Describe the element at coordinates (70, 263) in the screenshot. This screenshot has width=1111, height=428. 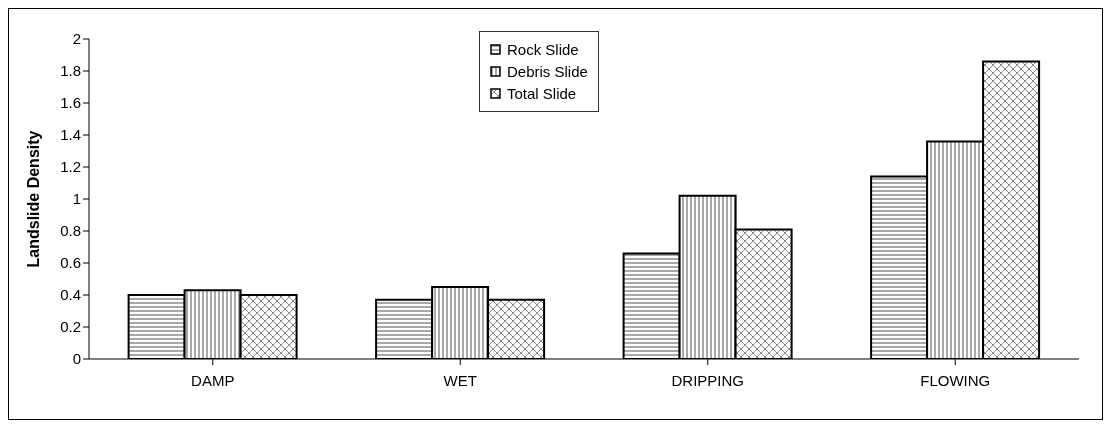
I see `y-tick-label: 0.6` at that location.